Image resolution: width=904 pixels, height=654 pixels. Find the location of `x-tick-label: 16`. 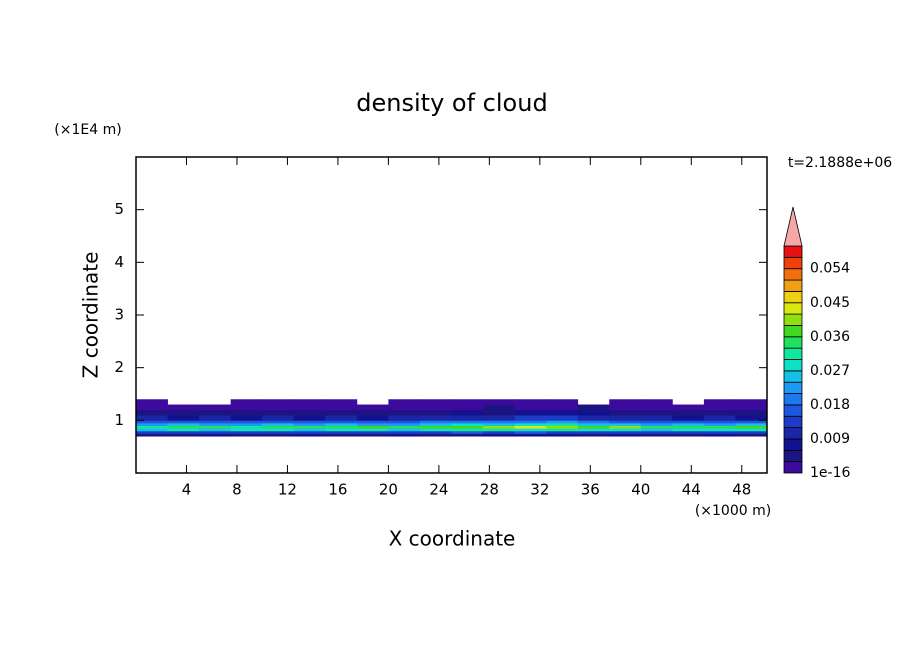

x-tick-label: 16 is located at coordinates (337, 490).